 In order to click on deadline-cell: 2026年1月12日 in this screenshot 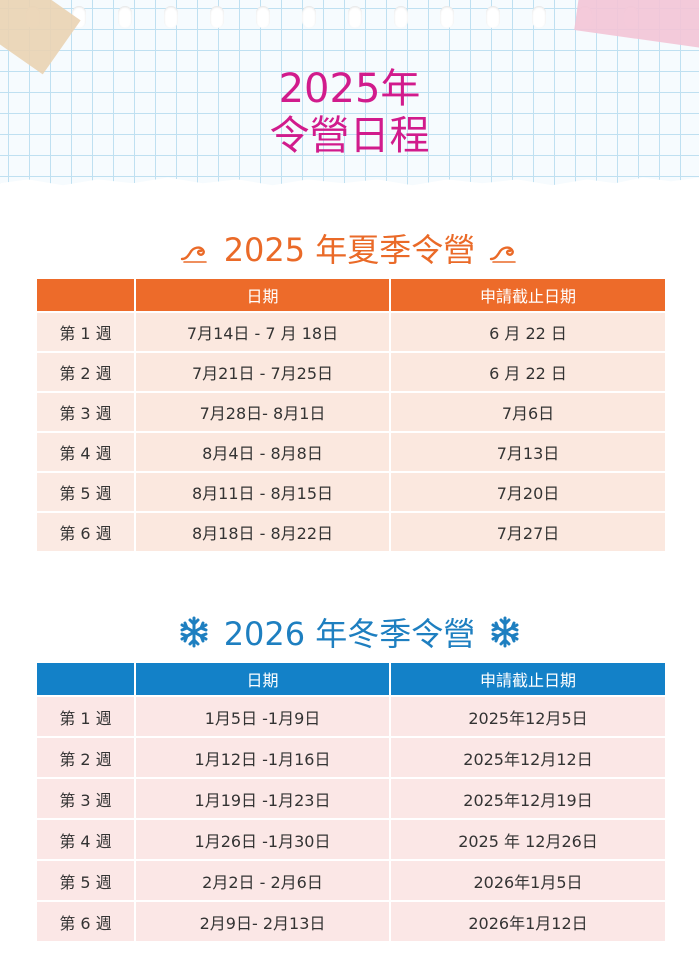, I will do `click(527, 920)`.